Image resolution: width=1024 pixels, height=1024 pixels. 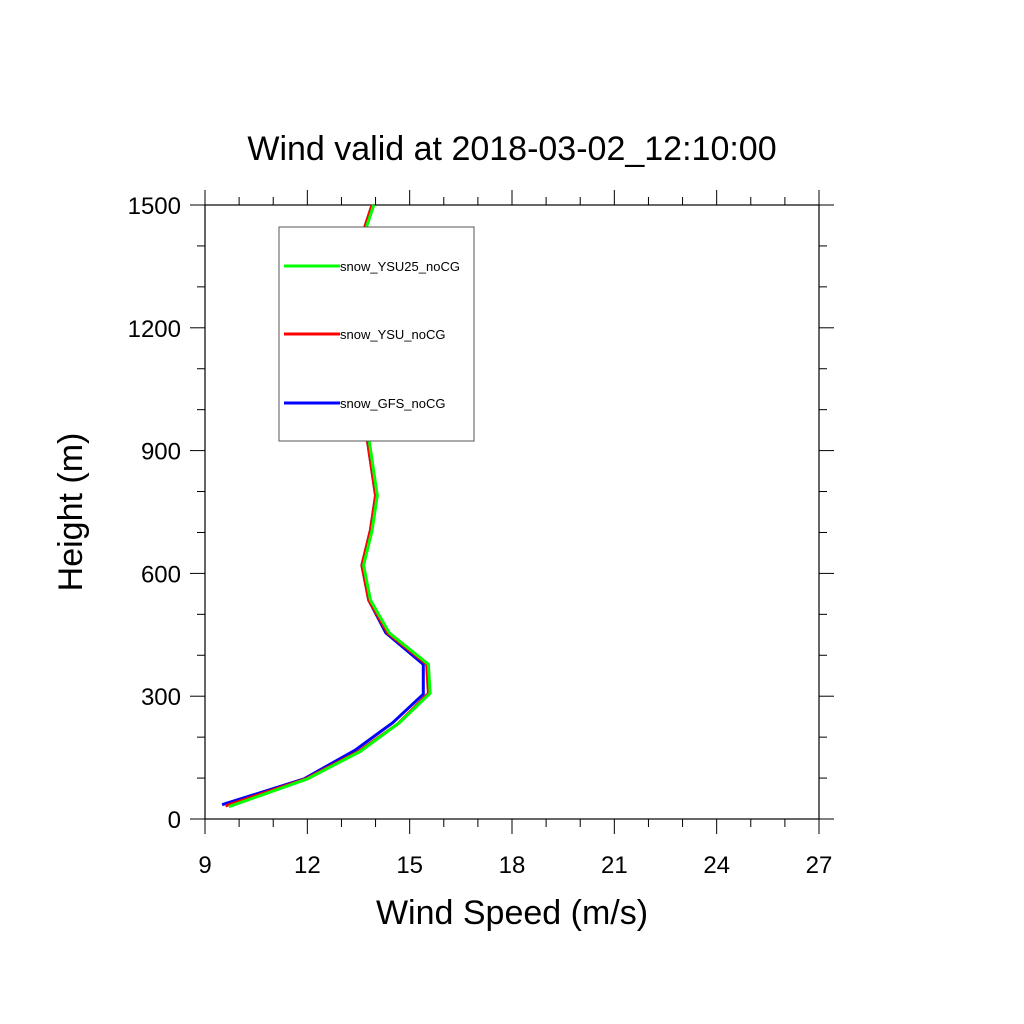 I want to click on x-tick-label: 27, so click(x=819, y=865).